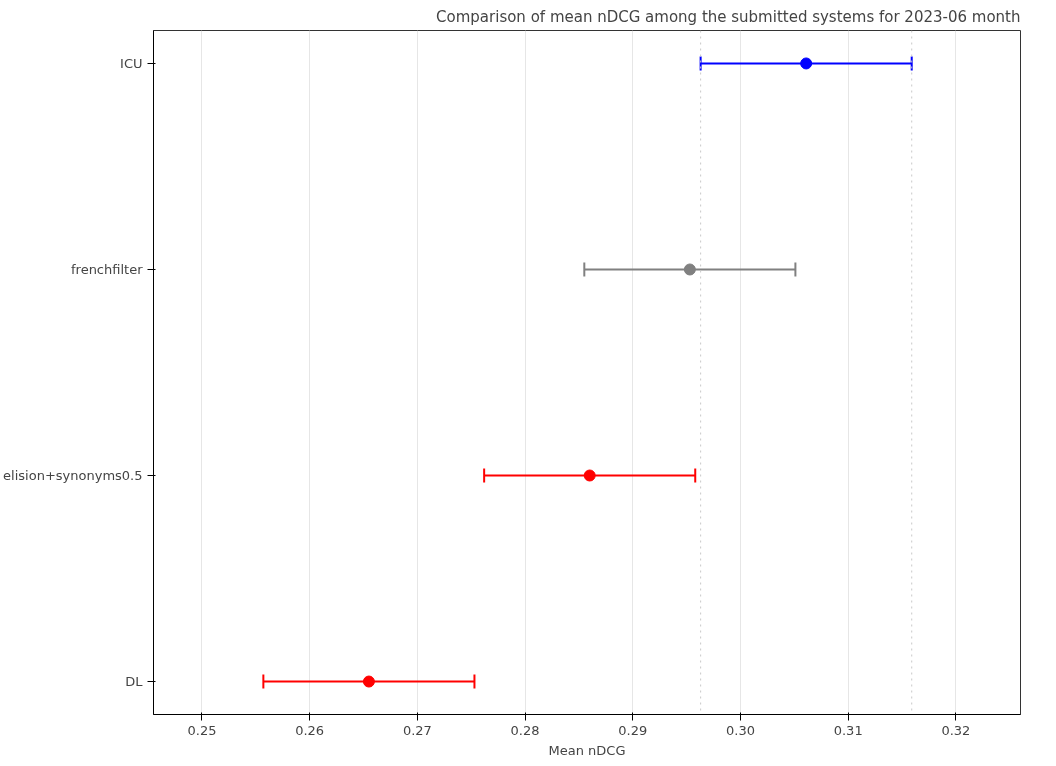 The height and width of the screenshot is (766, 1056). What do you see at coordinates (525, 730) in the screenshot?
I see `x-tick-label: 0.28` at bounding box center [525, 730].